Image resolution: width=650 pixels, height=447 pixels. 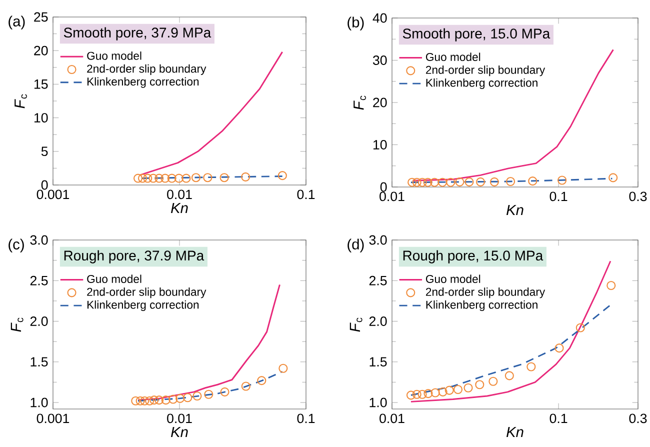 What do you see at coordinates (473, 257) in the screenshot?
I see `text: Rough pore, 15.0 MPa` at bounding box center [473, 257].